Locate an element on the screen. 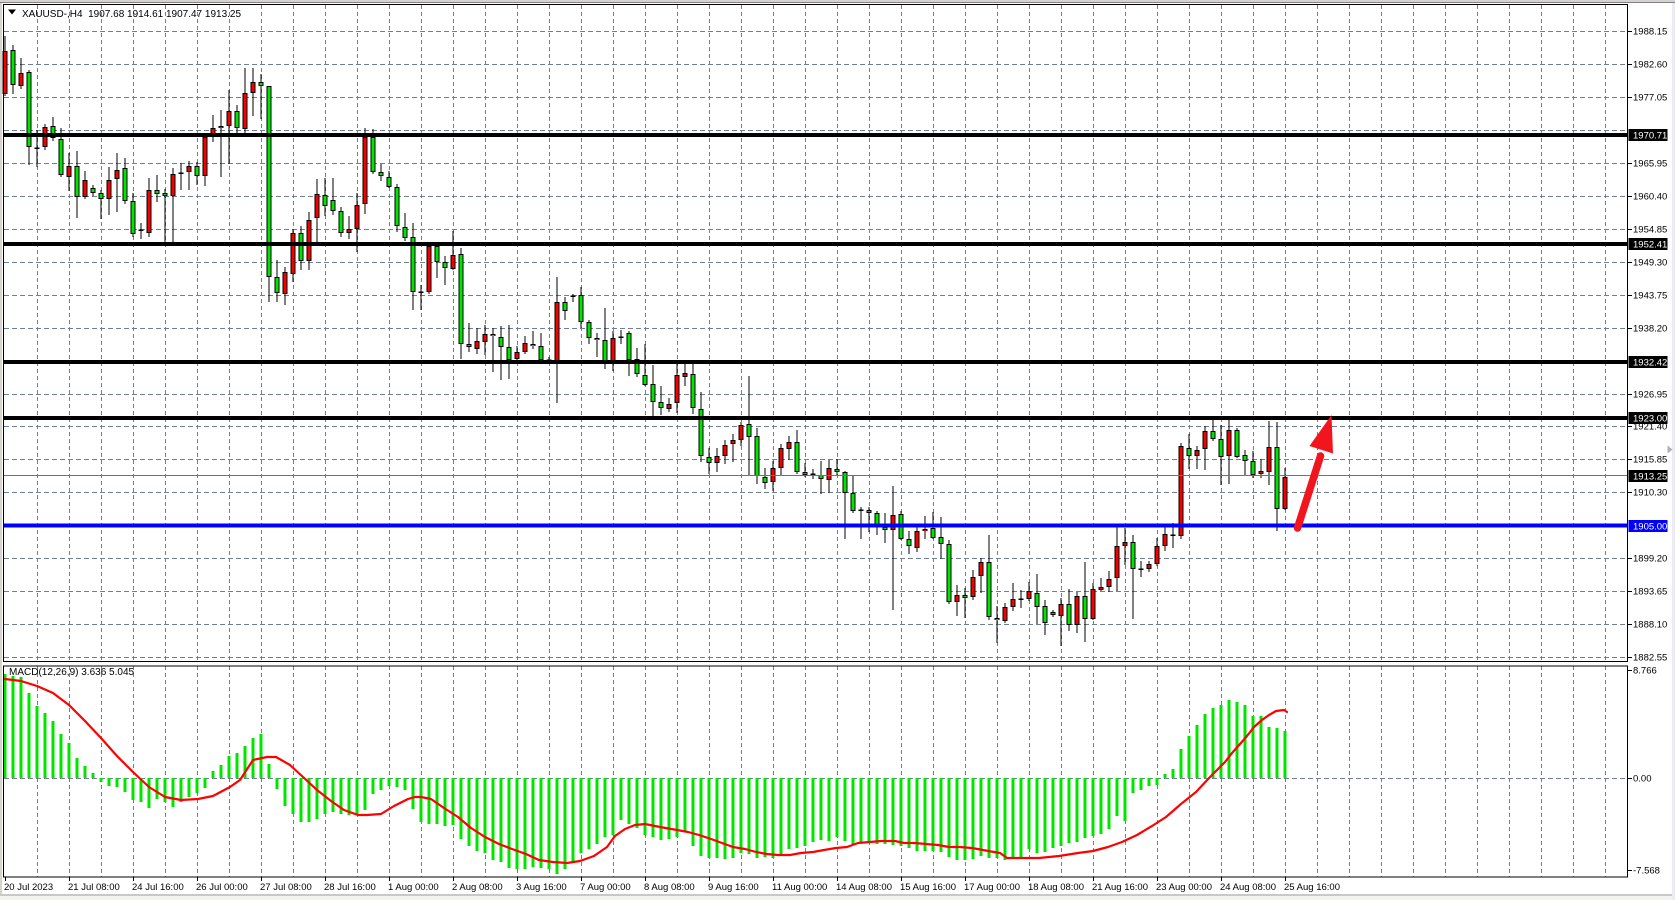 The width and height of the screenshot is (1675, 900). svg-text: 1949.30 is located at coordinates (1650, 263).